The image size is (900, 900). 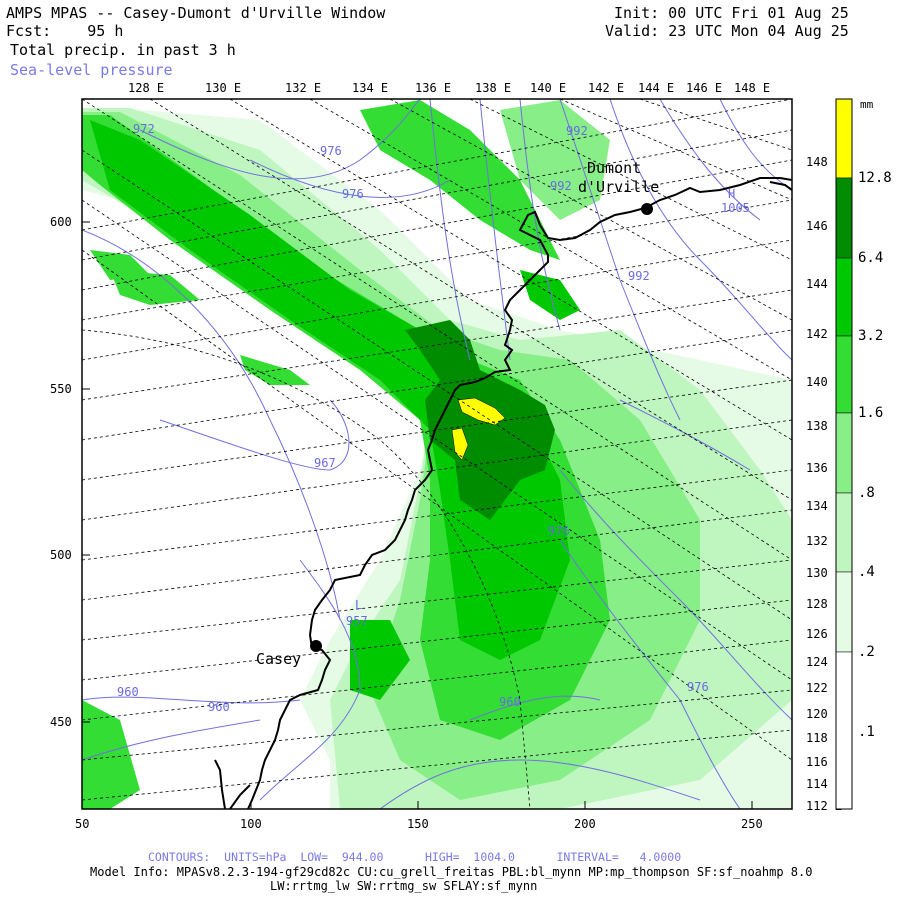 I want to click on pressure-label: 1005, so click(x=735, y=208).